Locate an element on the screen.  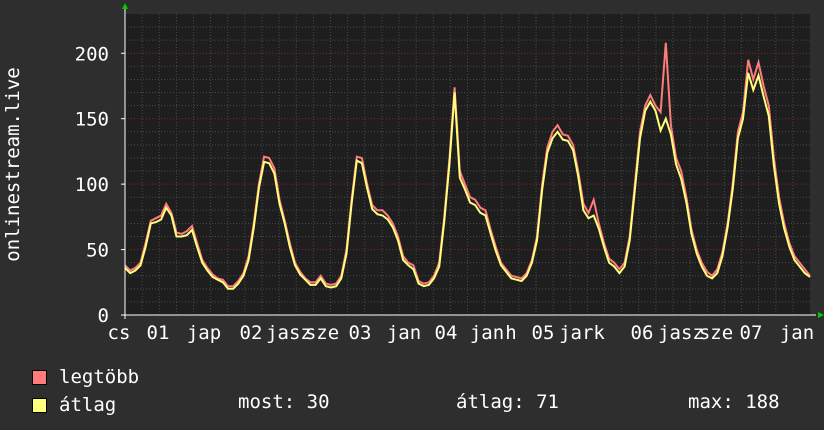
legend-label-atlag: átlag is located at coordinates (88, 405).